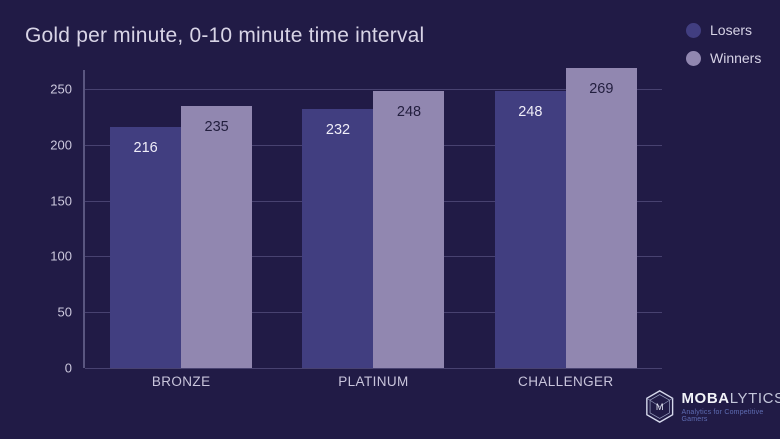  Describe the element at coordinates (530, 229) in the screenshot. I see `bar-losers-challenger: 248` at that location.